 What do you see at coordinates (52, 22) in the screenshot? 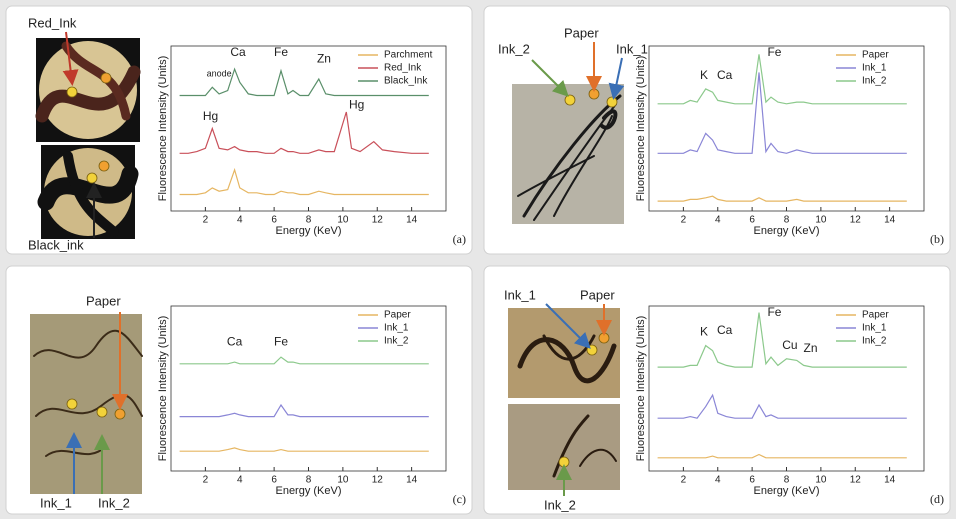
I see `photo-label: Red_Ink` at bounding box center [52, 22].